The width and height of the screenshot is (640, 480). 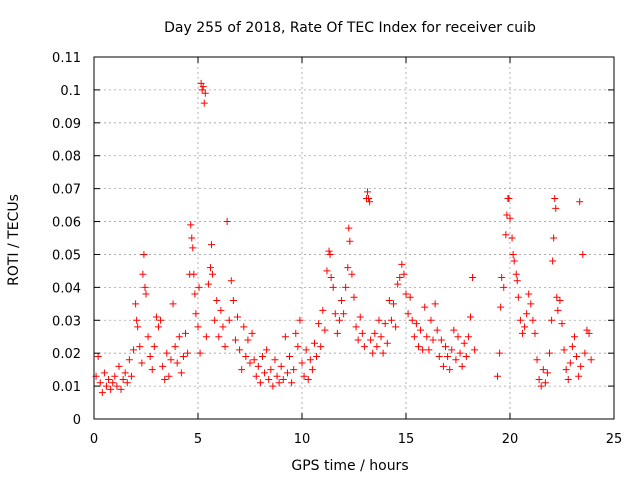 I want to click on y-tick-label: 0.08, so click(x=66, y=157).